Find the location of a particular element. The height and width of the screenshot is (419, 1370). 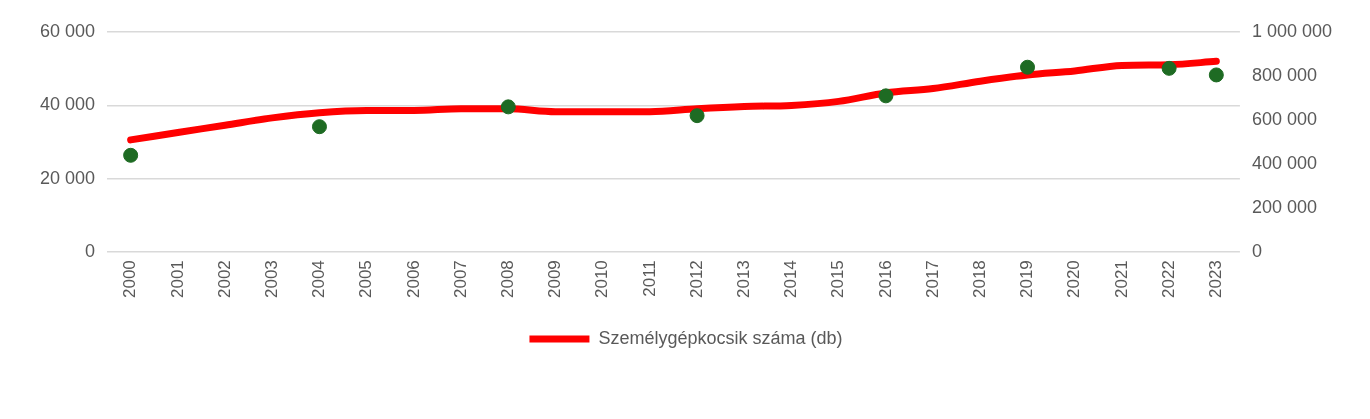

x-tick-label: 2000 is located at coordinates (130, 279).